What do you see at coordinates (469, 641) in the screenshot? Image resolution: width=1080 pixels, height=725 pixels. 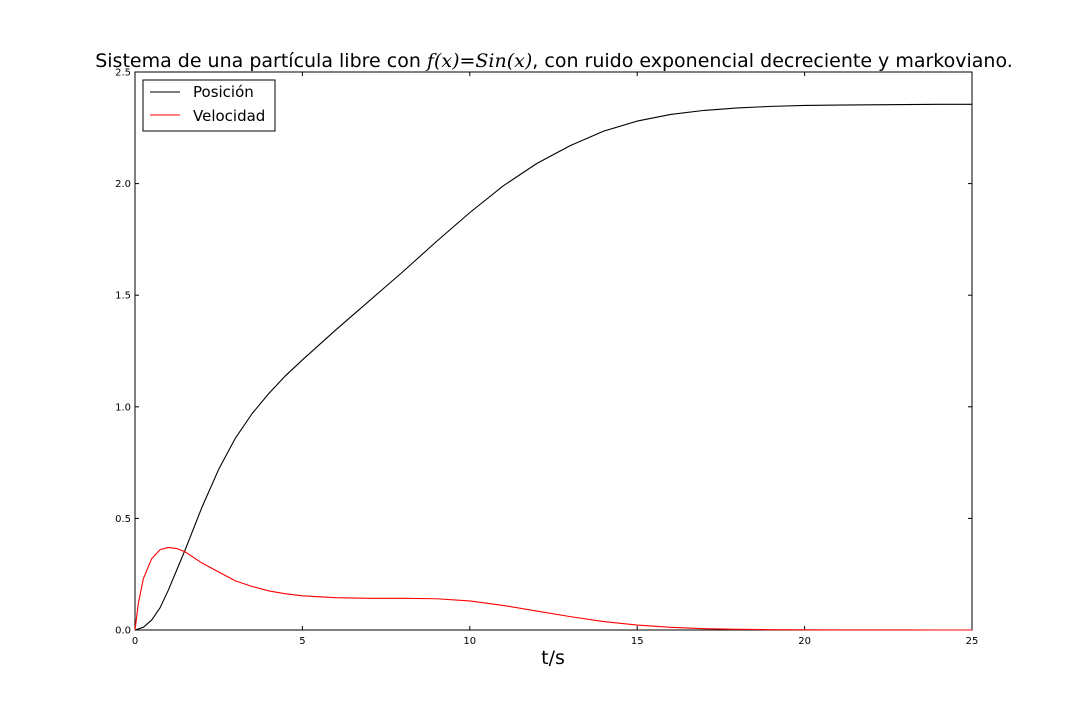 I see `x-tick-label: 10` at bounding box center [469, 641].